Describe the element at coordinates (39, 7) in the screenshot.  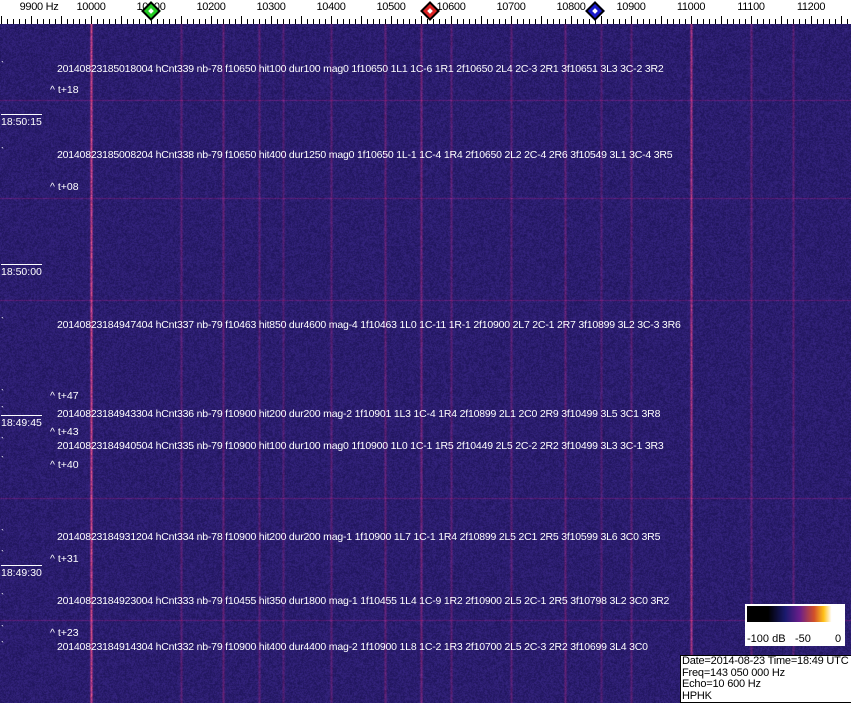
I see `axis-unit-label: 9900 Hz` at that location.